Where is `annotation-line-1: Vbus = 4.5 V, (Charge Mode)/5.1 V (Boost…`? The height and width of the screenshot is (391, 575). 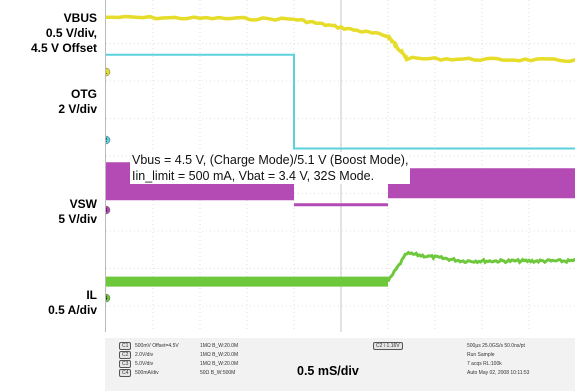 annotation-line-1: Vbus = 4.5 V, (Charge Mode)/5.1 V (Boost… is located at coordinates (270, 160).